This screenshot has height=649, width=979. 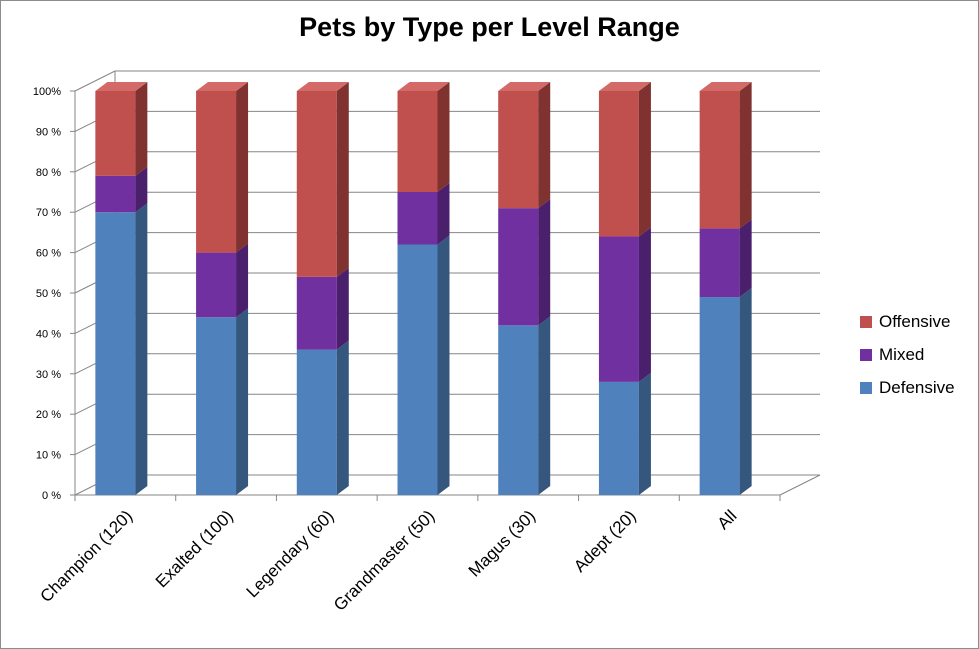 I want to click on bar-offensive-5-side, so click(x=544, y=145).